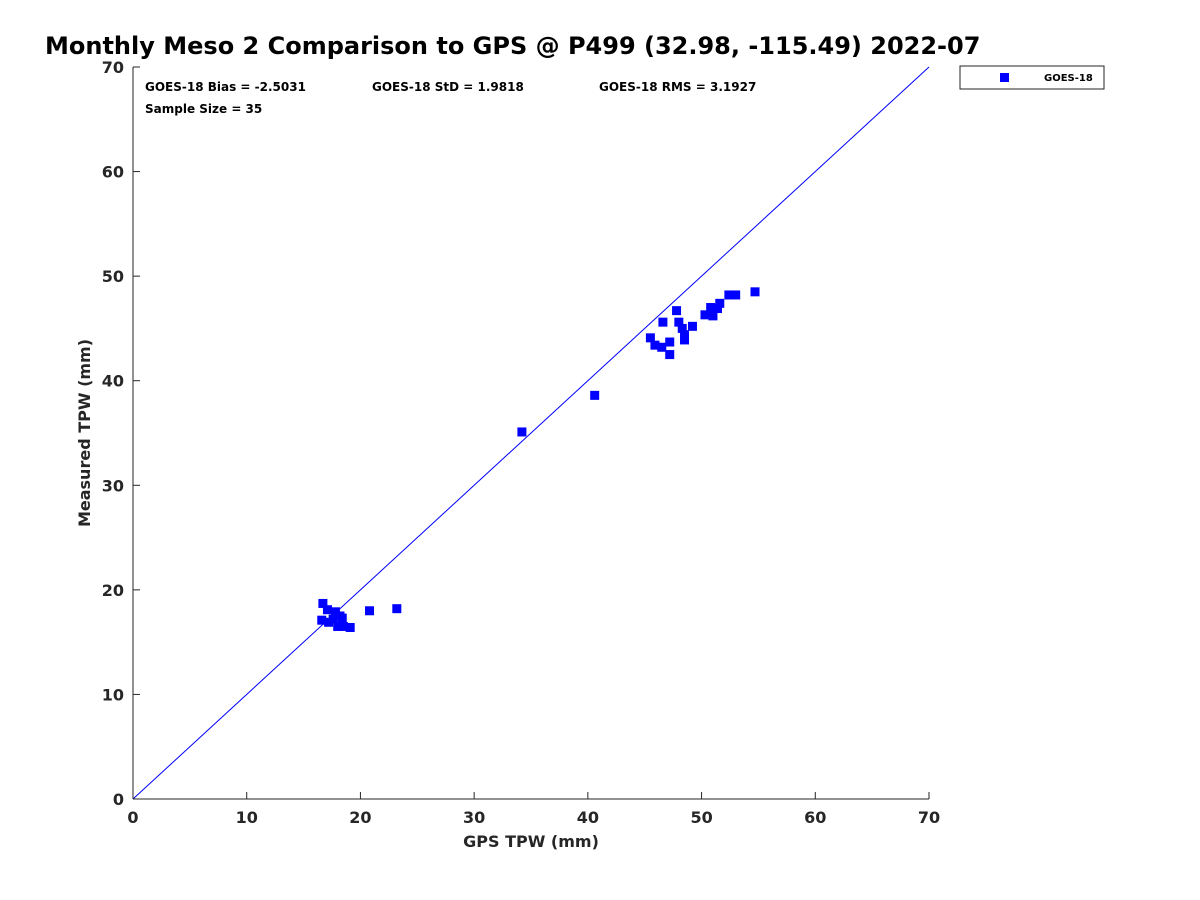  I want to click on y-tick-label: 40, so click(113, 381).